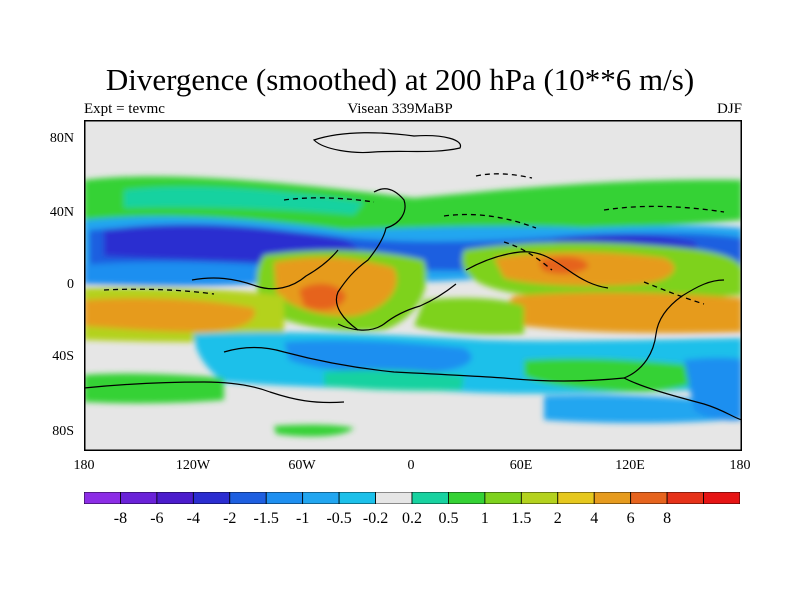 The image size is (800, 600). I want to click on lat-tick-0: 0, so click(70, 284).